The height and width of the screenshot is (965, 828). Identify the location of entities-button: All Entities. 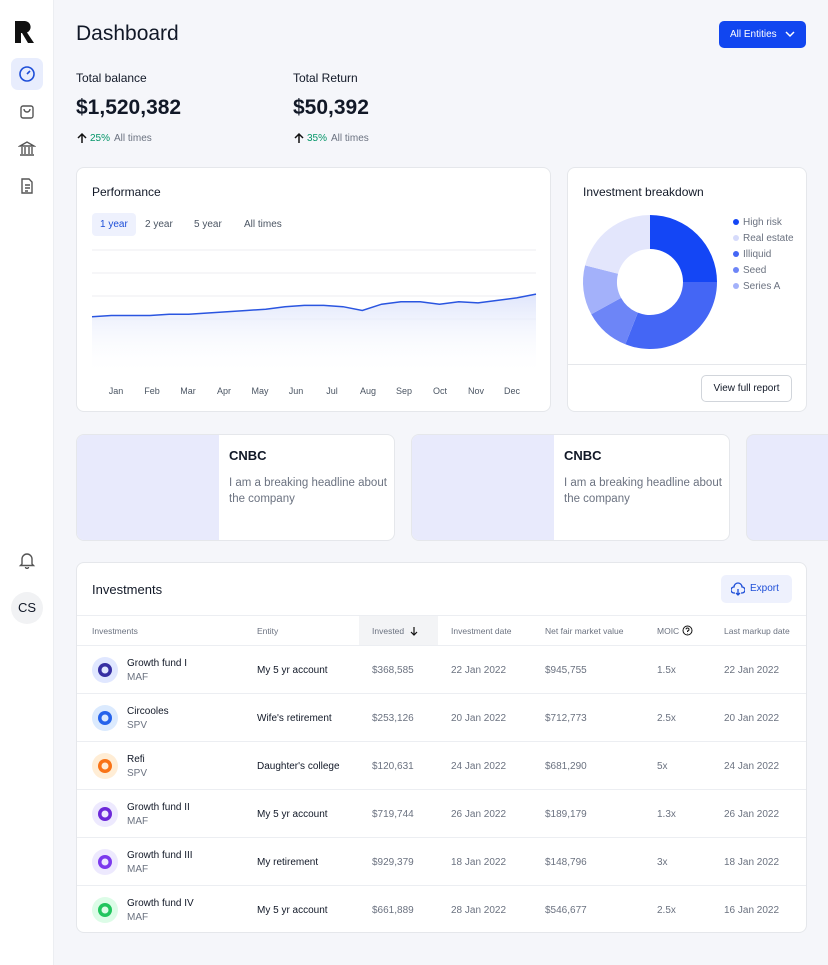
(762, 34).